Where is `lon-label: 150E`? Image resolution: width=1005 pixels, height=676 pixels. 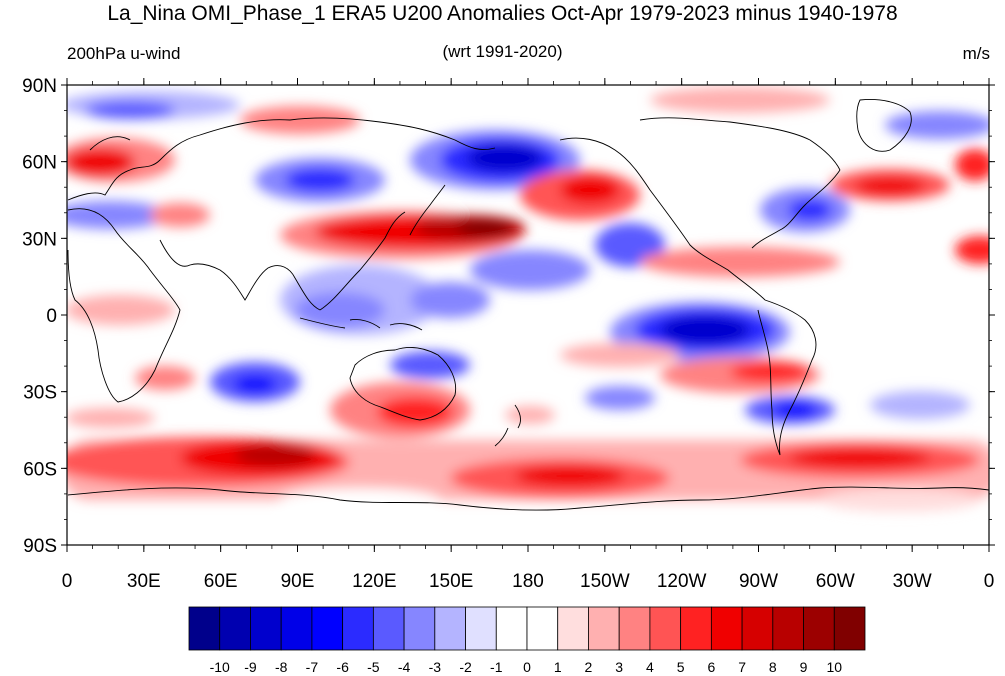
lon-label: 150E is located at coordinates (451, 581).